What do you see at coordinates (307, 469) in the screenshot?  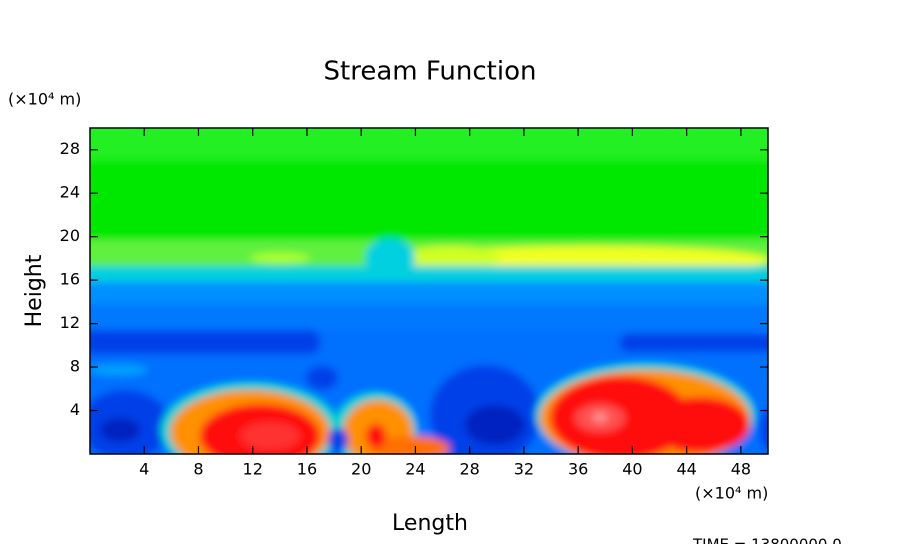 I see `x-tick-label: 16` at bounding box center [307, 469].